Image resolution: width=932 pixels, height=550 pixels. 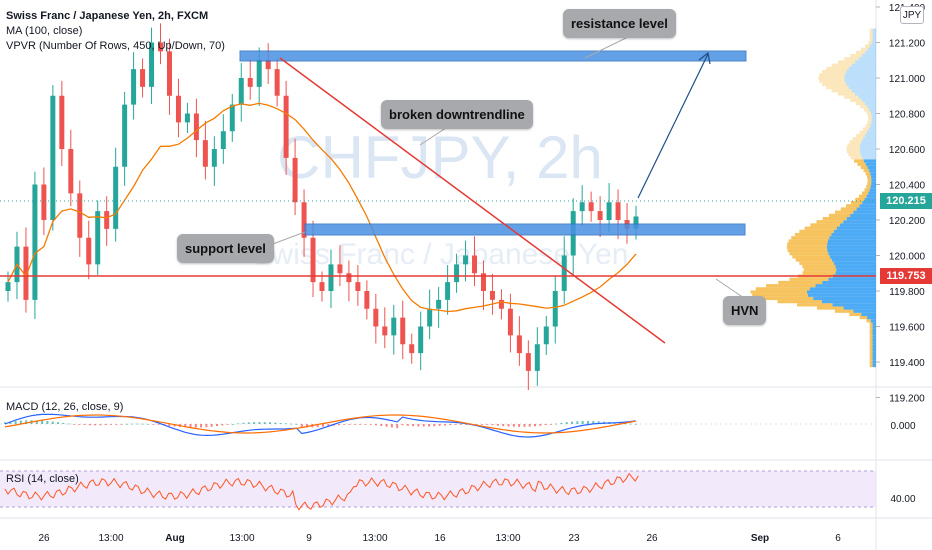 I want to click on currency-badge: JPY, so click(x=912, y=15).